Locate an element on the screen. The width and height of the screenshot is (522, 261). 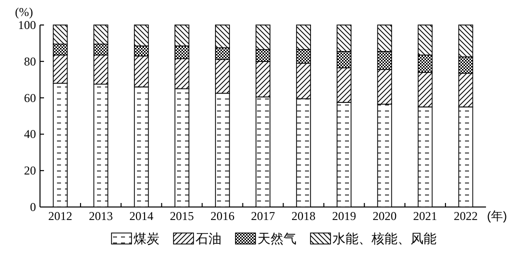
x-tick-label: 2018 is located at coordinates (304, 216).